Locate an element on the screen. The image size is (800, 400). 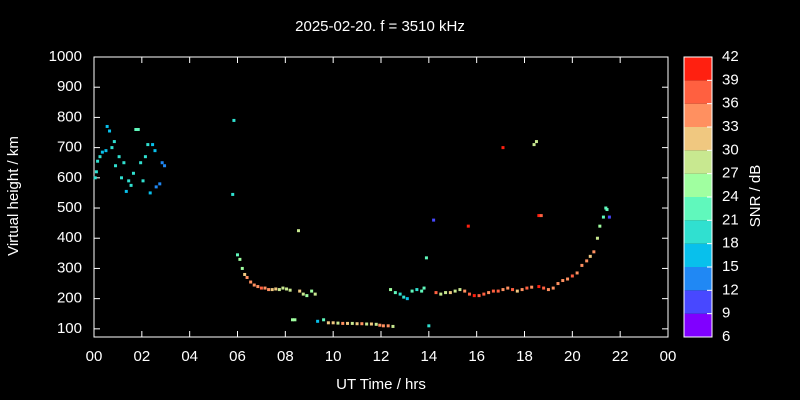
colorbar-tick-label: 24 is located at coordinates (730, 196).